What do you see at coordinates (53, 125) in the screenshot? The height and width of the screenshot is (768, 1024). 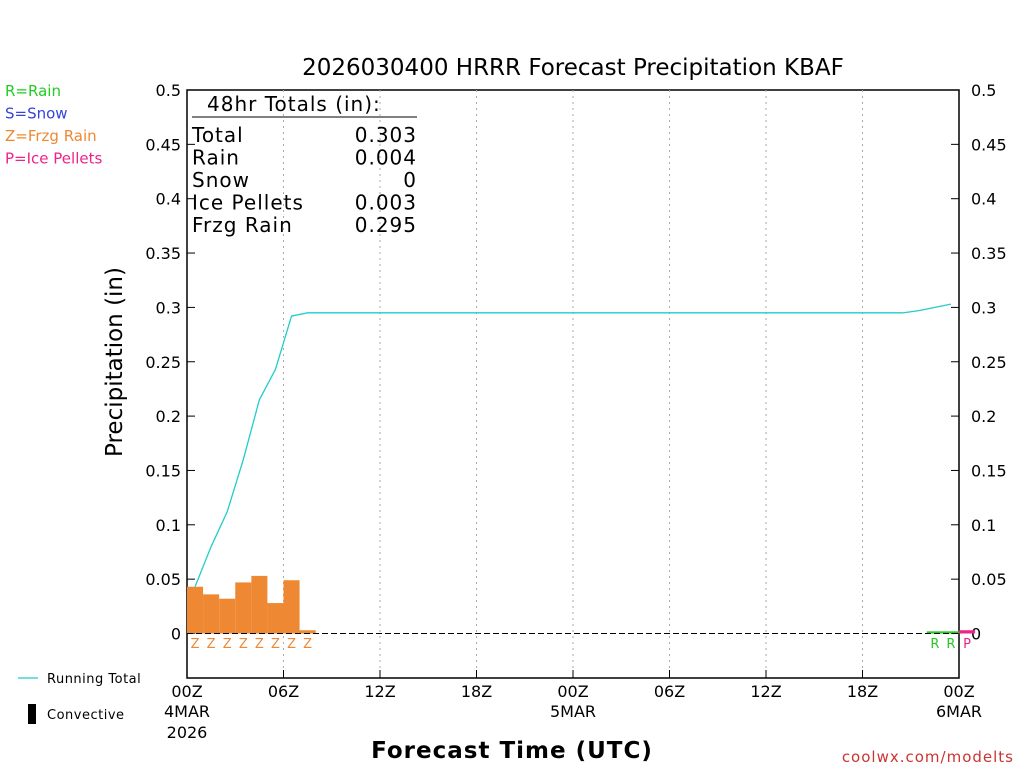 I see `type-legend: R=Rain S=Snow Z=Frzg Rain P=Ice Pellets` at bounding box center [53, 125].